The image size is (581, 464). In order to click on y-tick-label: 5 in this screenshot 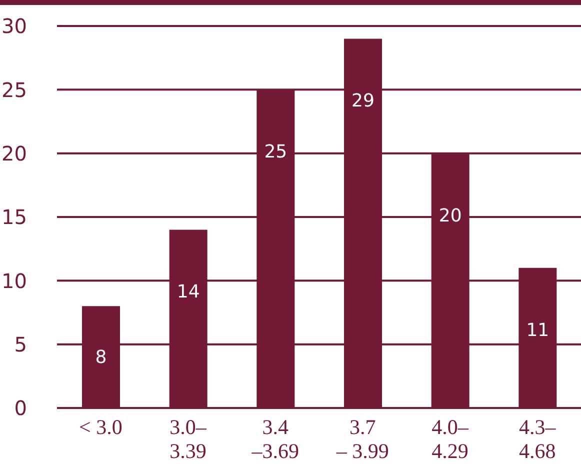, I will do `click(20, 344)`.